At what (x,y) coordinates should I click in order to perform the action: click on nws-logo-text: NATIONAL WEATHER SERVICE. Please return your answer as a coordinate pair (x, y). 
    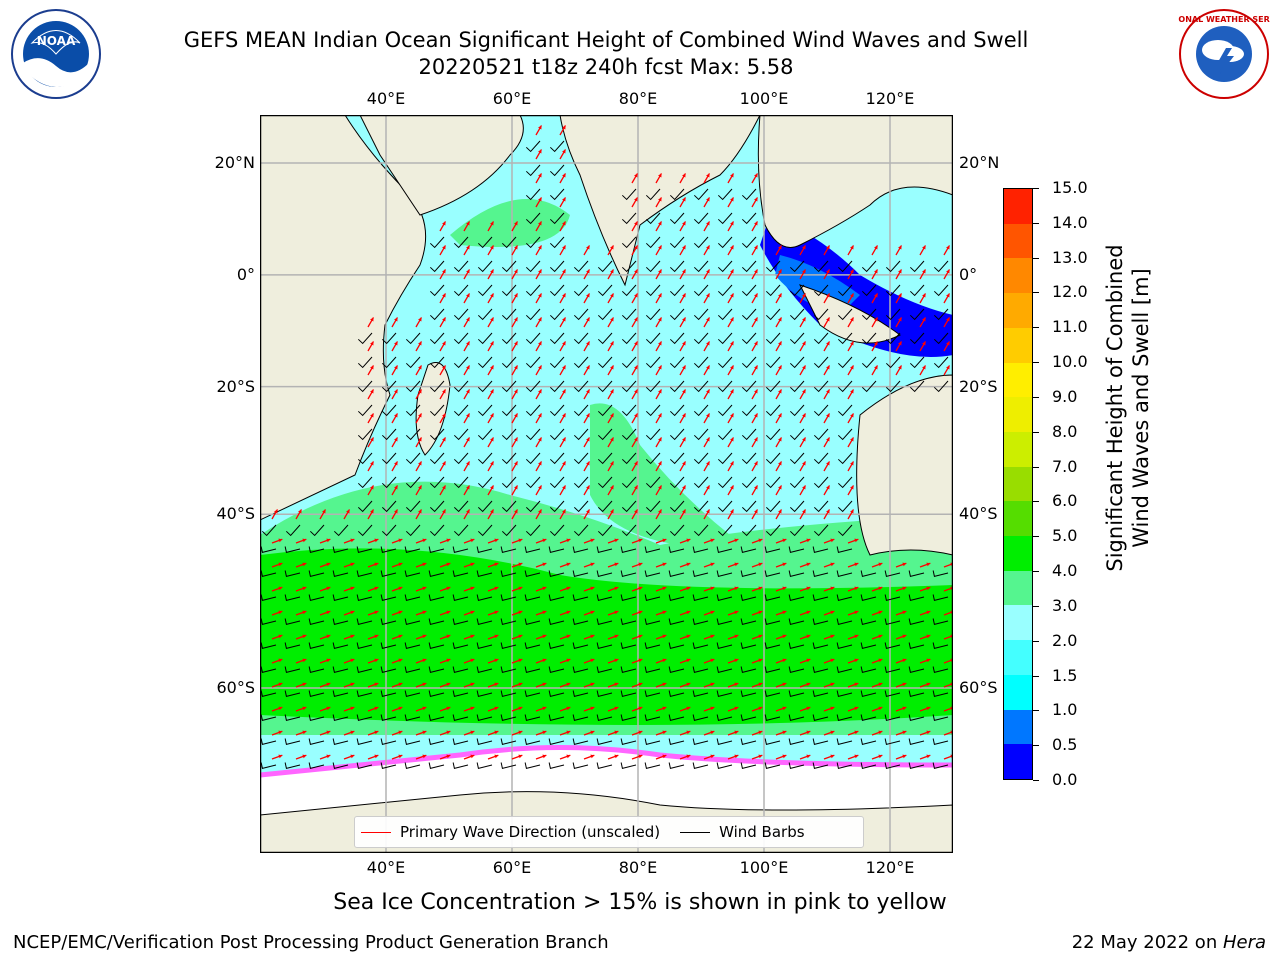
    Looking at the image, I should click on (1224, 19).